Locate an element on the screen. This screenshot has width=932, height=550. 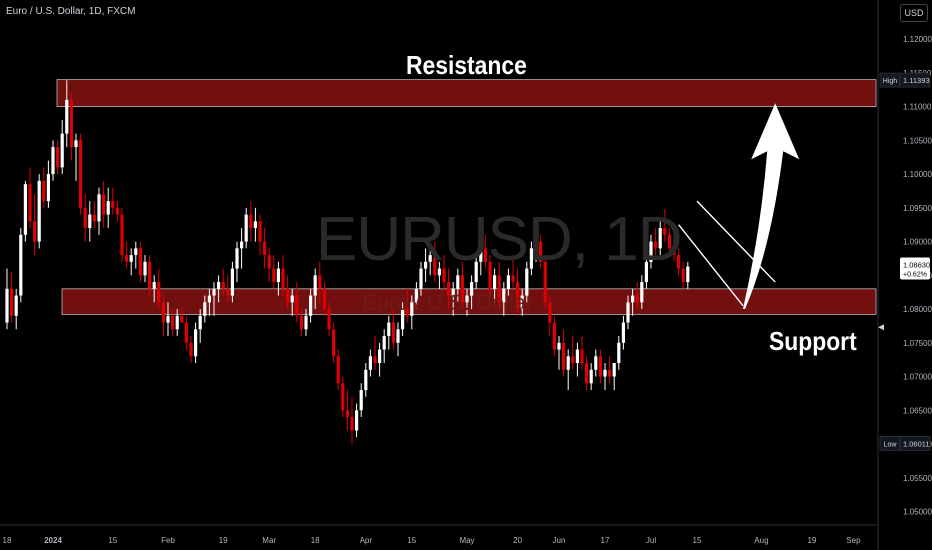
current-change-label: +0.62% is located at coordinates (915, 275).